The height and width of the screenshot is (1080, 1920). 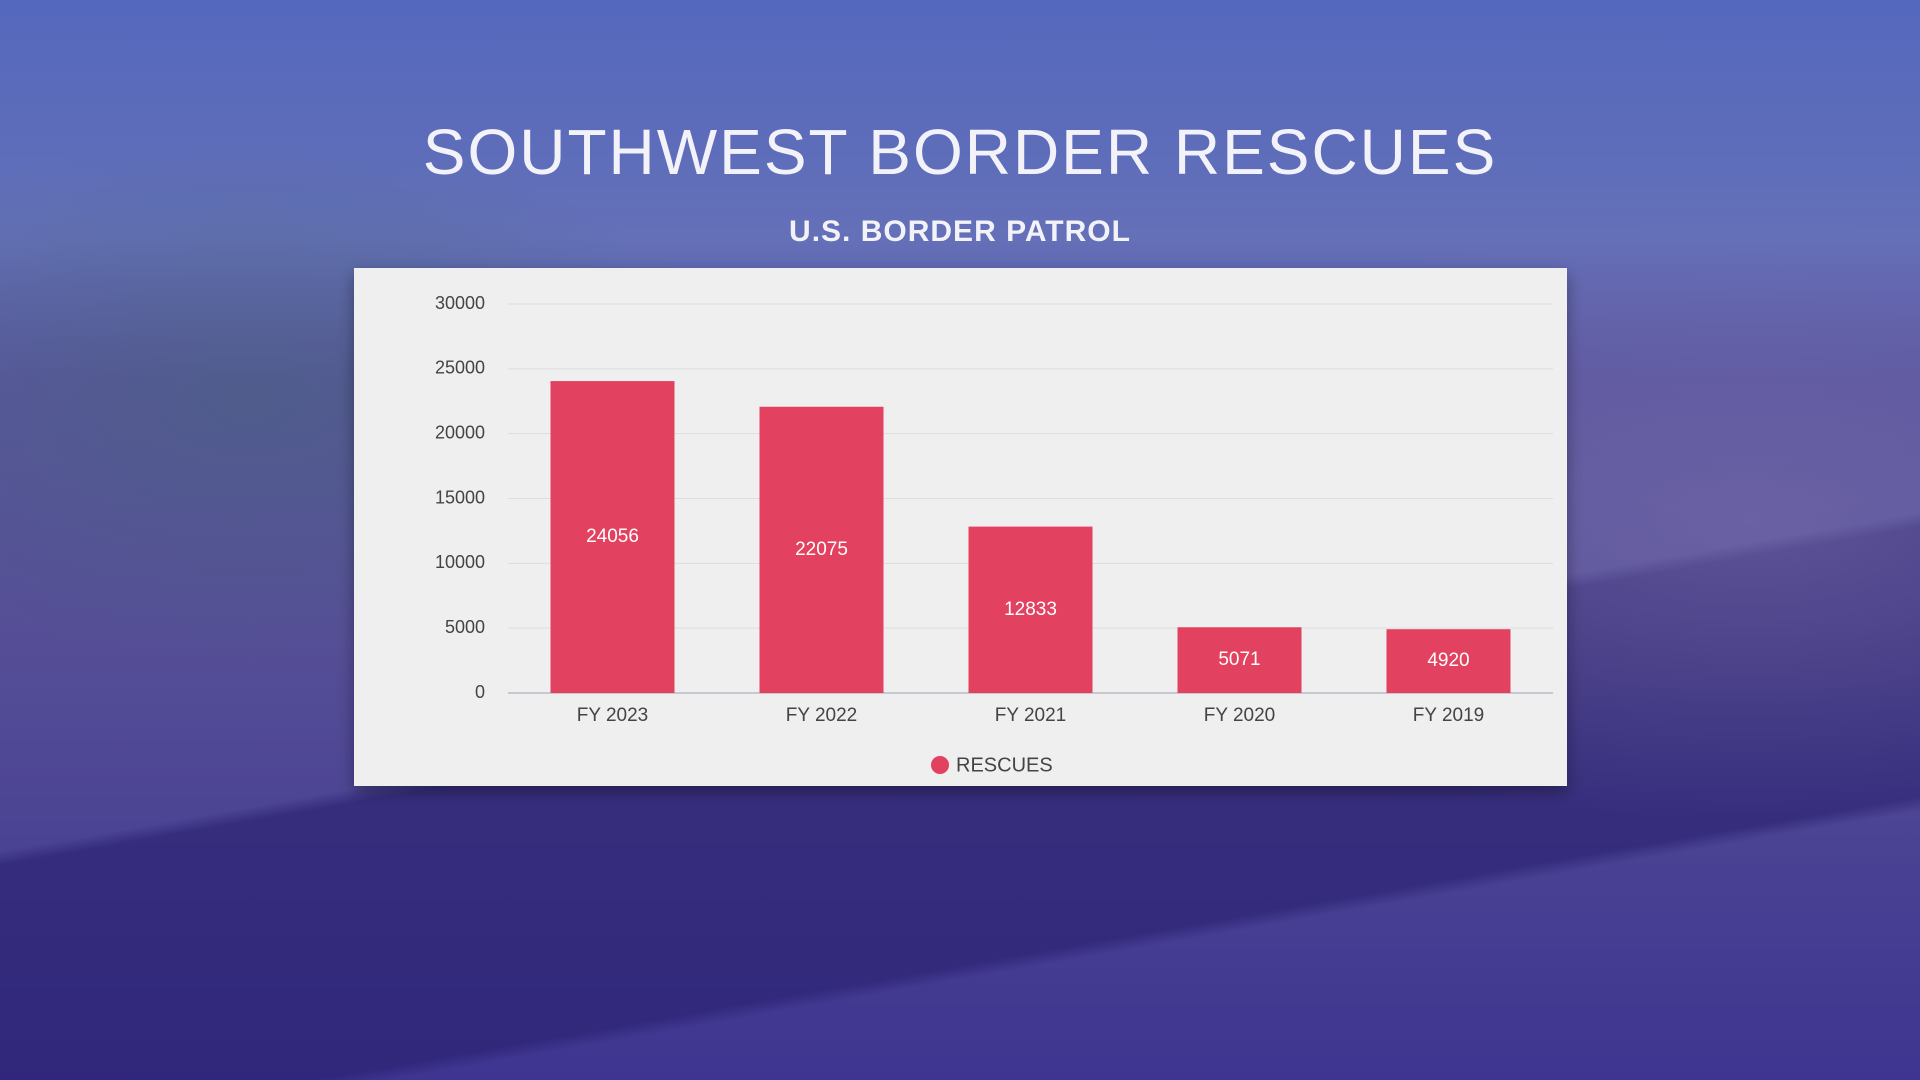 What do you see at coordinates (460, 303) in the screenshot?
I see `y-tick-label: 30000` at bounding box center [460, 303].